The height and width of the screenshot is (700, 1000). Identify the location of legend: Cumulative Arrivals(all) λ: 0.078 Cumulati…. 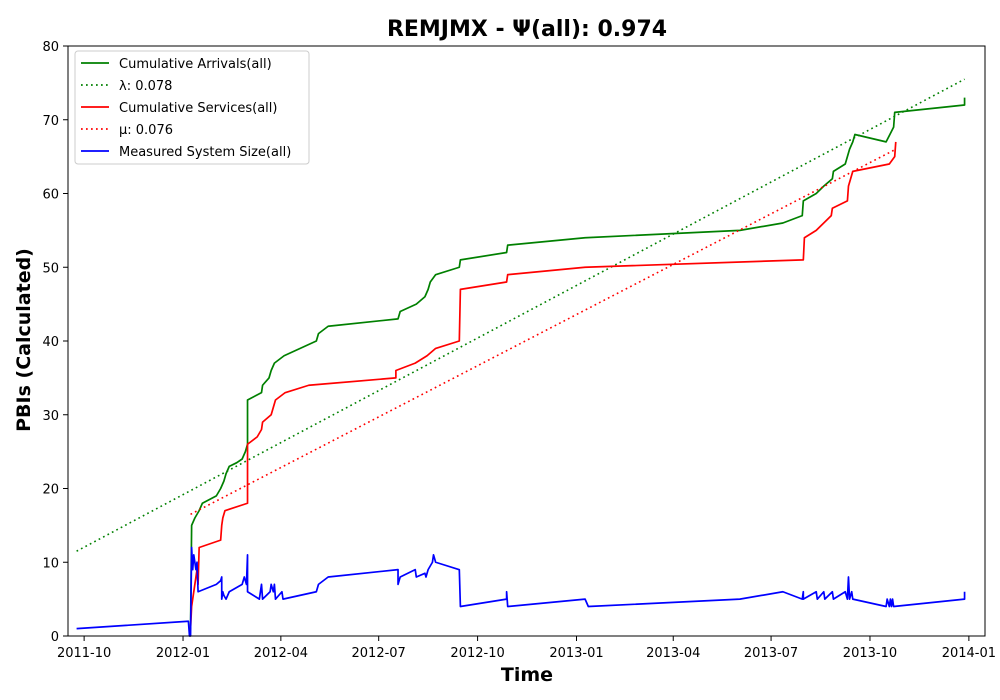
(192, 107).